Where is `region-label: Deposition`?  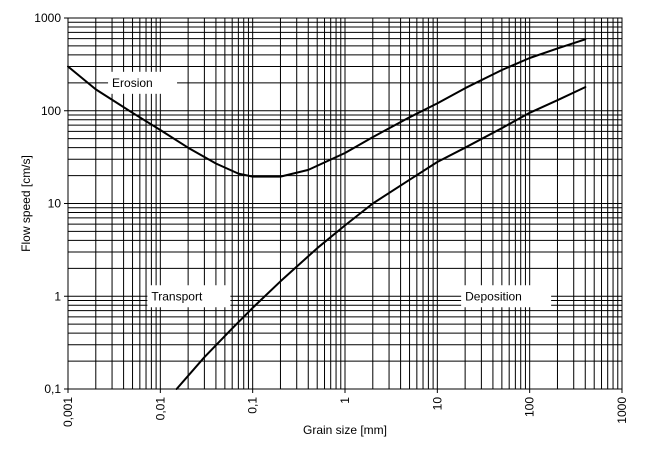 region-label: Deposition is located at coordinates (493, 296).